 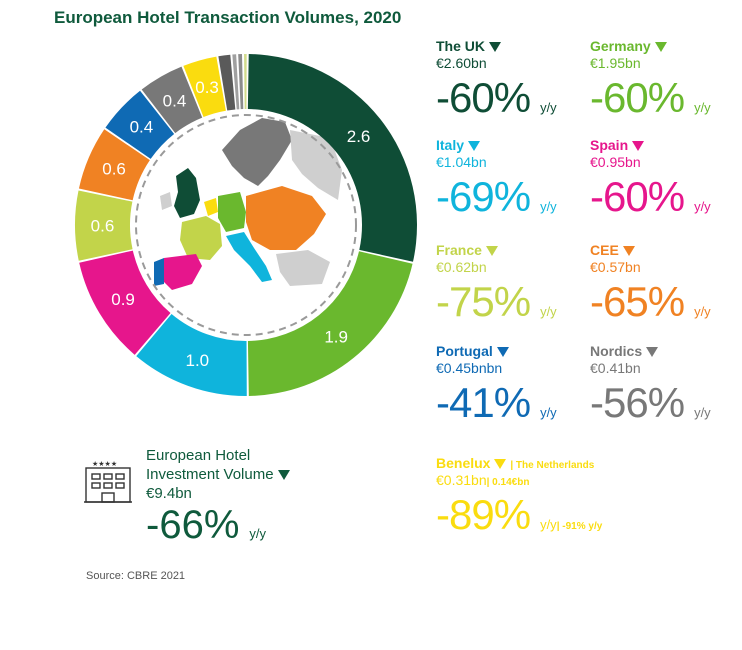 I want to click on map-france, so click(x=201, y=238).